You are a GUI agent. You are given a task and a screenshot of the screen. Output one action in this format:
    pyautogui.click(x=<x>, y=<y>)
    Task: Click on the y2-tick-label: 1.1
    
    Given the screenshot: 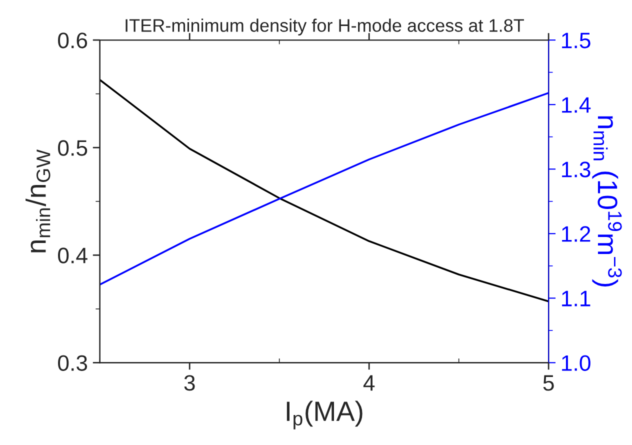 What is the action you would take?
    pyautogui.click(x=576, y=298)
    